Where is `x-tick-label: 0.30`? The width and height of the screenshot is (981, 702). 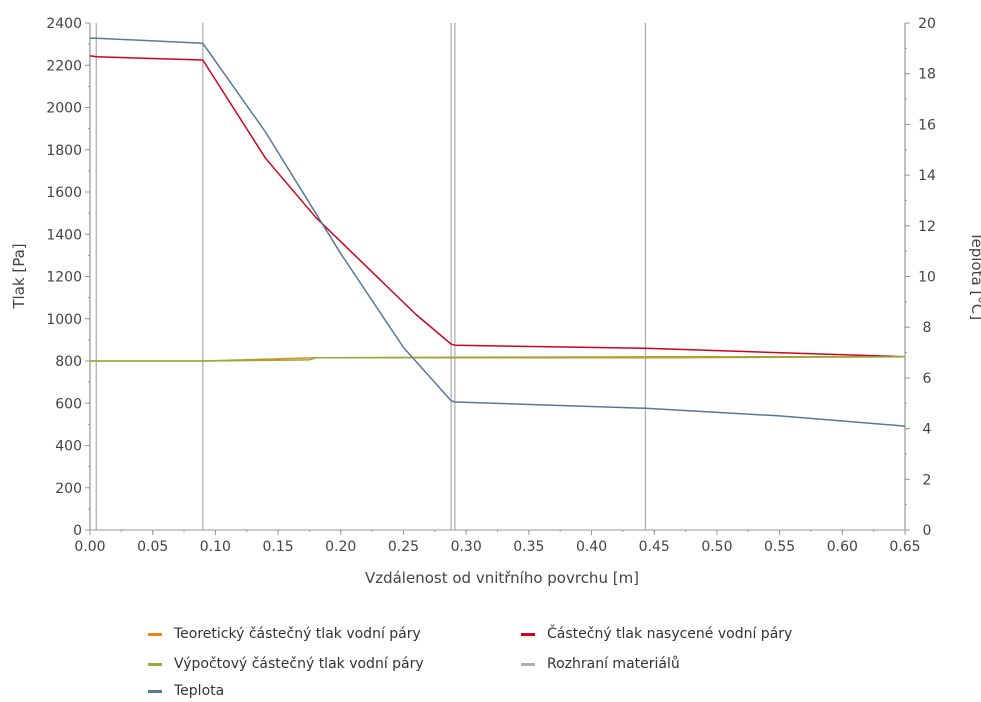 x-tick-label: 0.30 is located at coordinates (466, 547).